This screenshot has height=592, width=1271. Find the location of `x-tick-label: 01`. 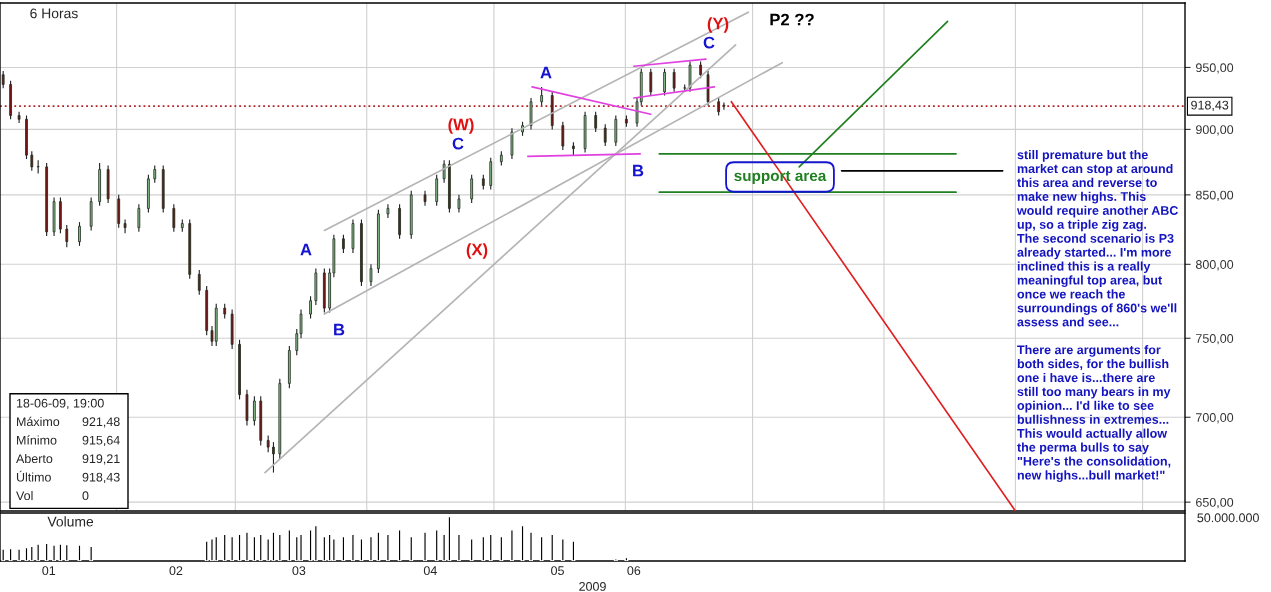

x-tick-label: 01 is located at coordinates (49, 571).